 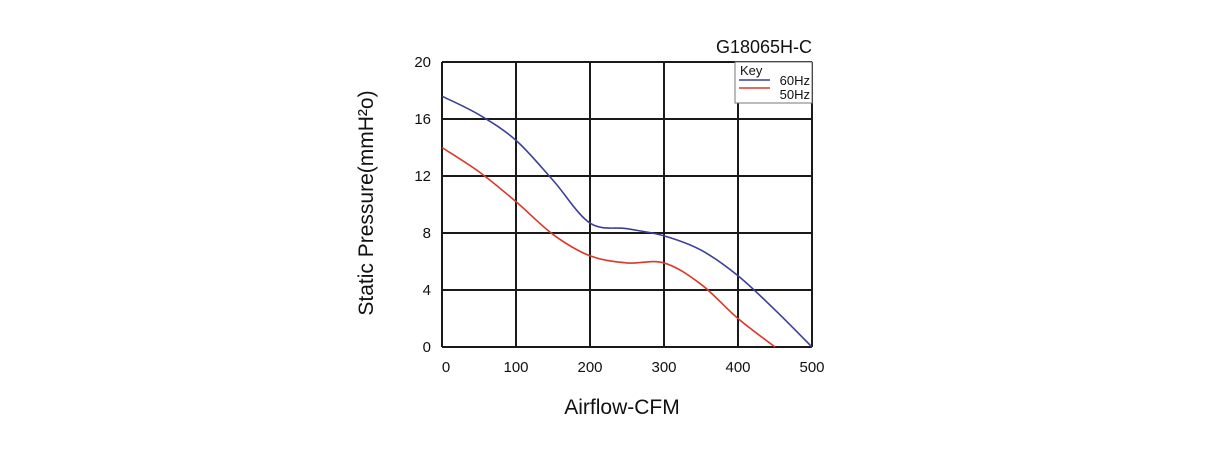 What do you see at coordinates (422, 176) in the screenshot?
I see `y-tick-label: 12` at bounding box center [422, 176].